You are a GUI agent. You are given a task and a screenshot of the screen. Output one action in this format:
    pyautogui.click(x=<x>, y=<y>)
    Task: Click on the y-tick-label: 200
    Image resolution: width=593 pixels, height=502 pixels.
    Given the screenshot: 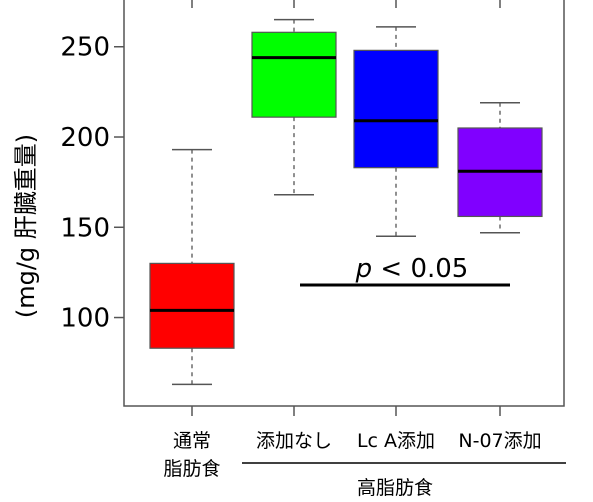 What is the action you would take?
    pyautogui.click(x=85, y=138)
    